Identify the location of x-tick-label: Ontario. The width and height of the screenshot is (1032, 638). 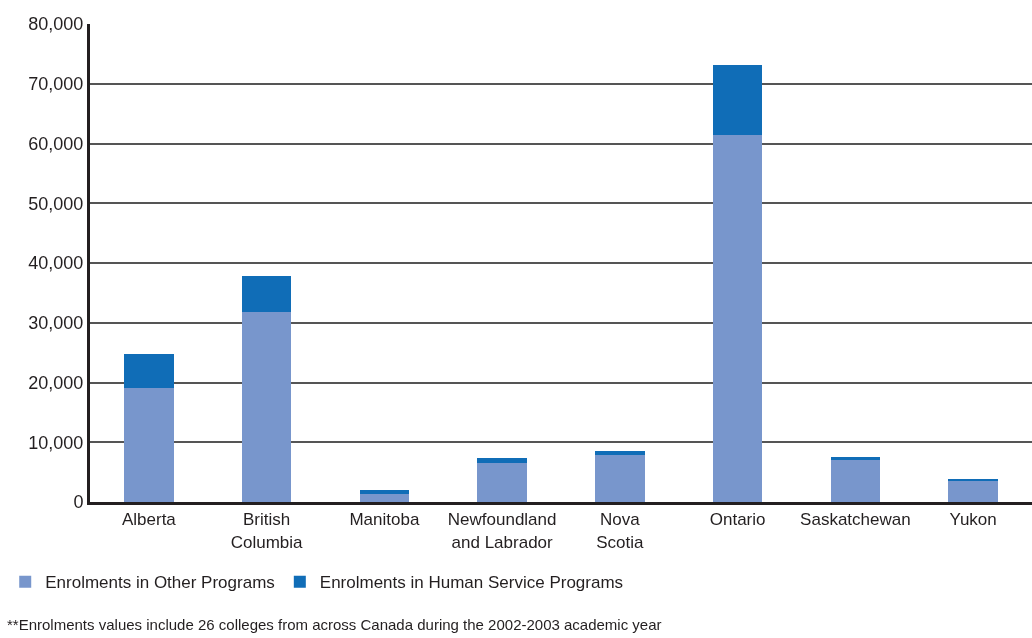
(737, 520).